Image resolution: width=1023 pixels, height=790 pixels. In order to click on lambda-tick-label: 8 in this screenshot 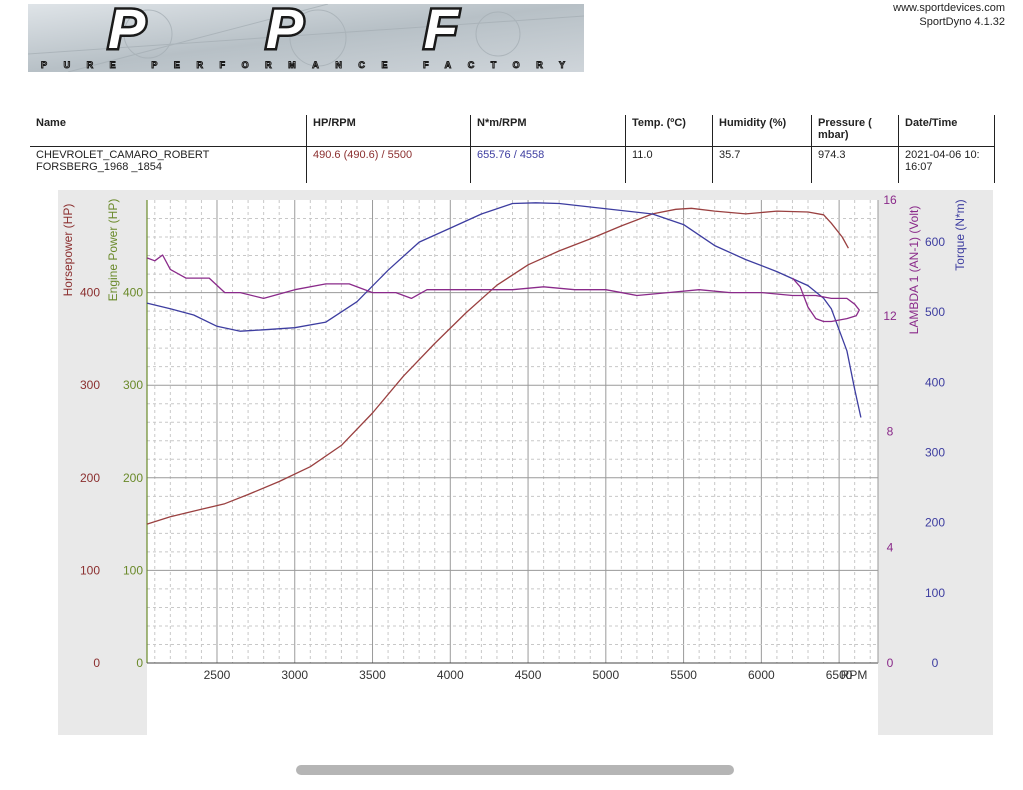, I will do `click(890, 432)`.